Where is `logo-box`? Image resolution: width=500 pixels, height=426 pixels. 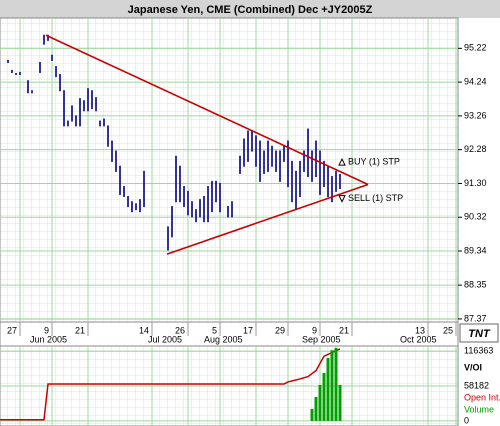 logo-box is located at coordinates (479, 333).